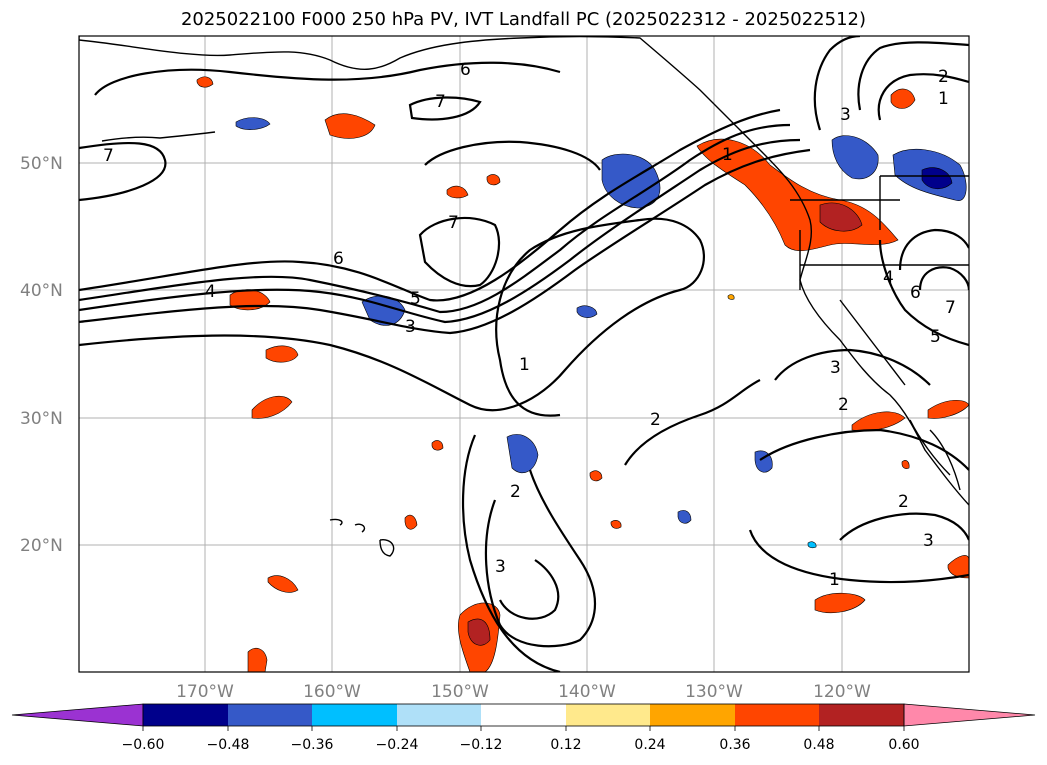 The image size is (1047, 765). I want to click on longitude-labels: 170°W 160°W 150°W 140°W 130°W 120°W, so click(523, 692).